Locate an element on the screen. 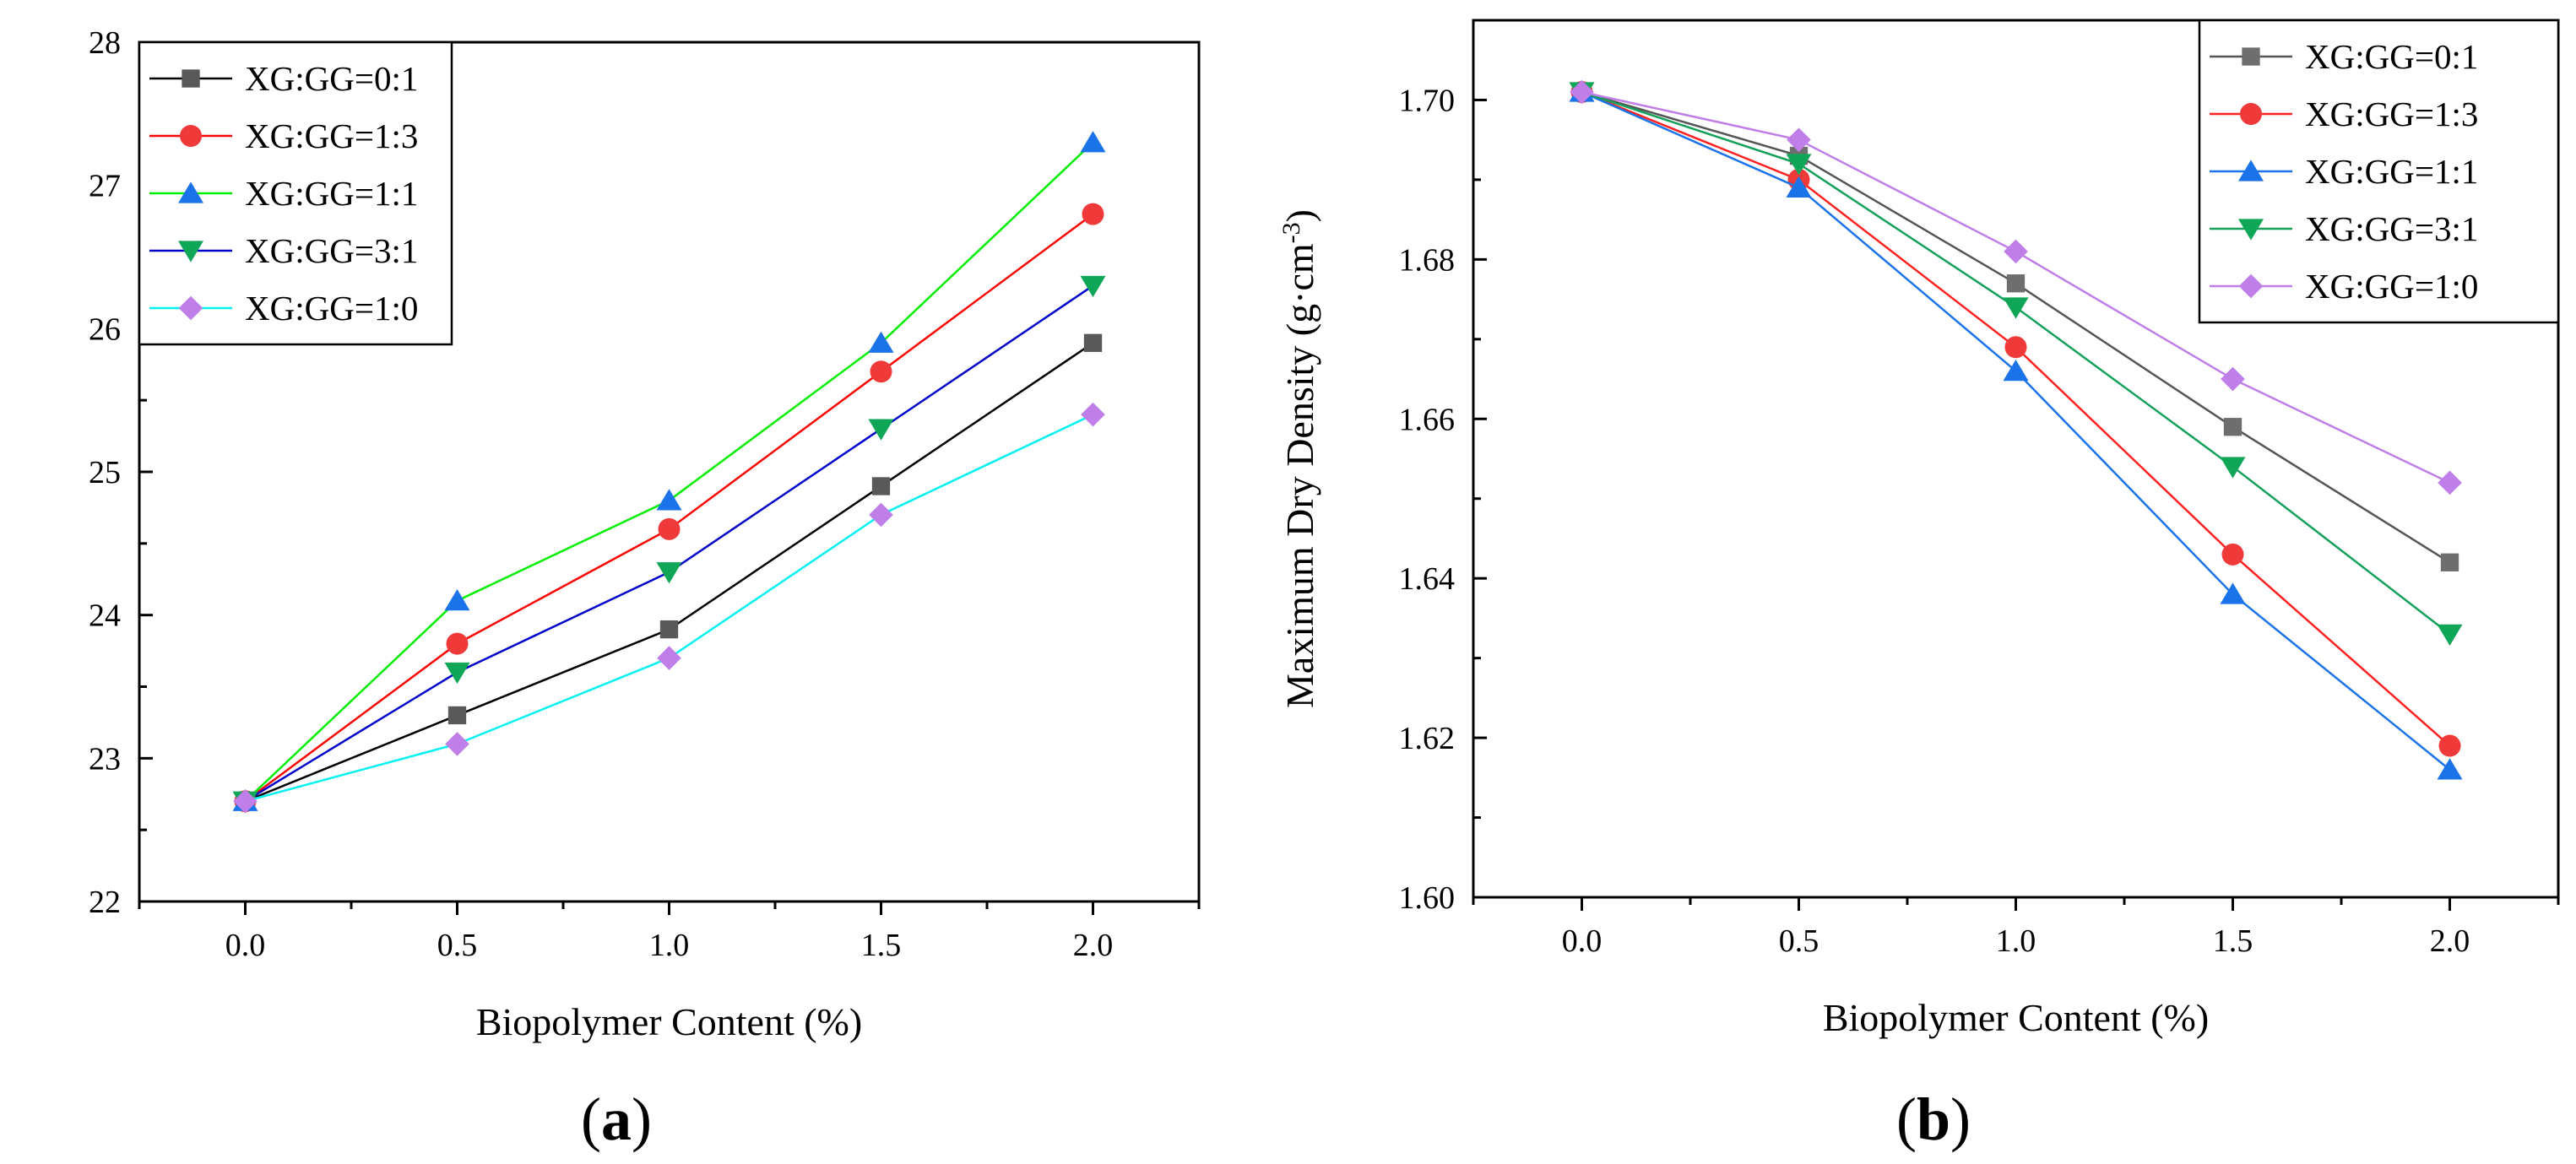 This screenshot has height=1164, width=2576. y-tick-label: 1.68 is located at coordinates (1427, 260).